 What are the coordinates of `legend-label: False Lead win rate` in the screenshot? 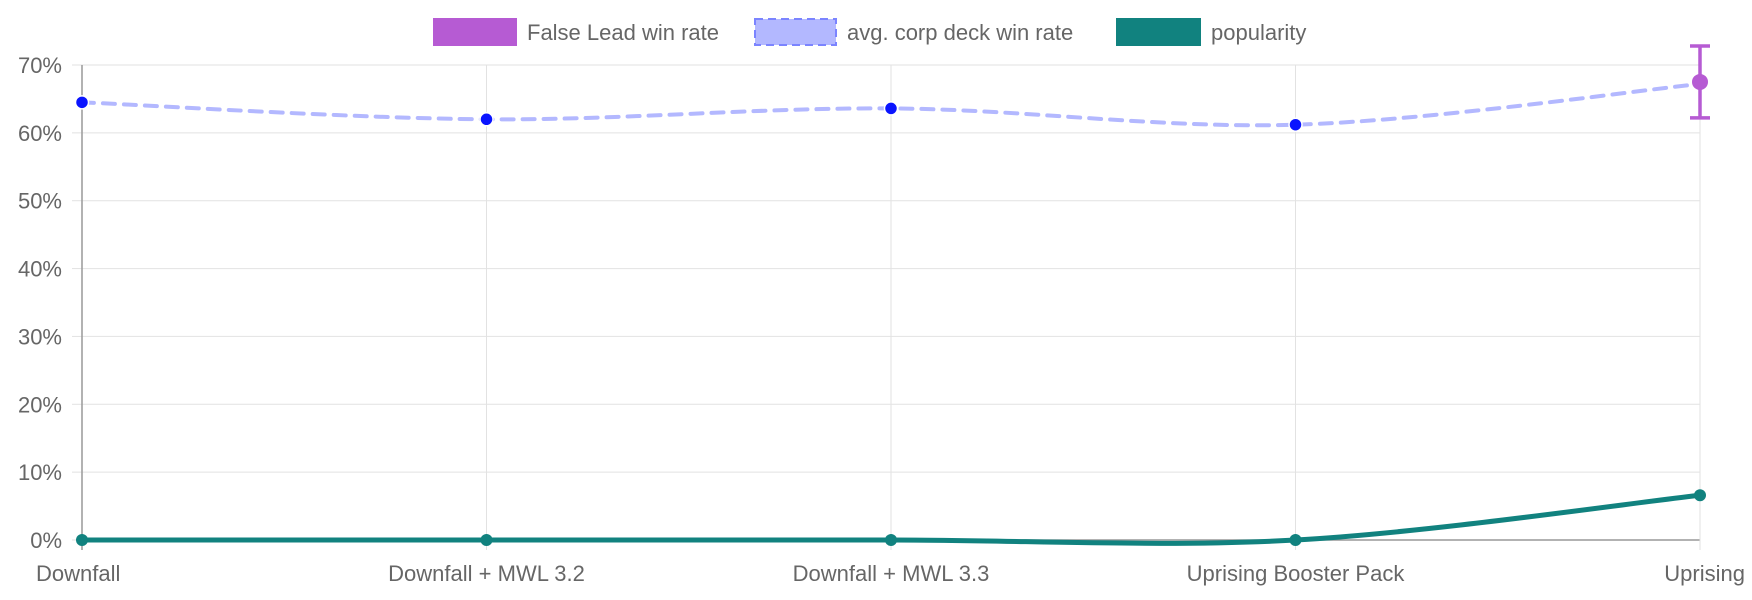 It's located at (623, 32).